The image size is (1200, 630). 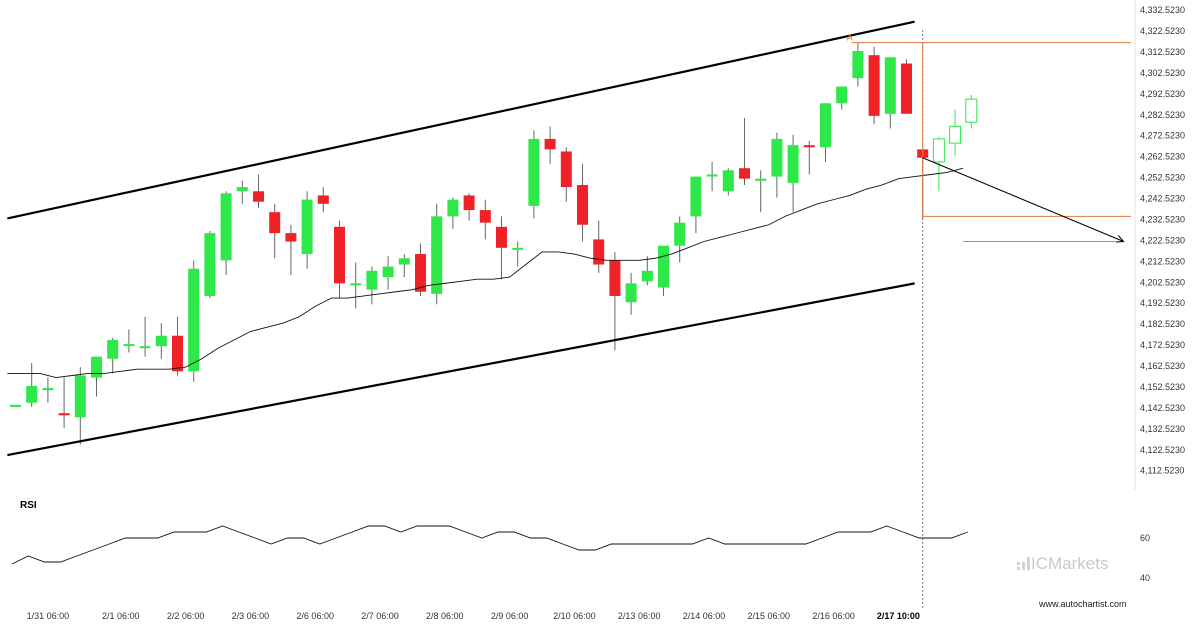 What do you see at coordinates (1162, 366) in the screenshot?
I see `price-tick-label: 4,162.5230` at bounding box center [1162, 366].